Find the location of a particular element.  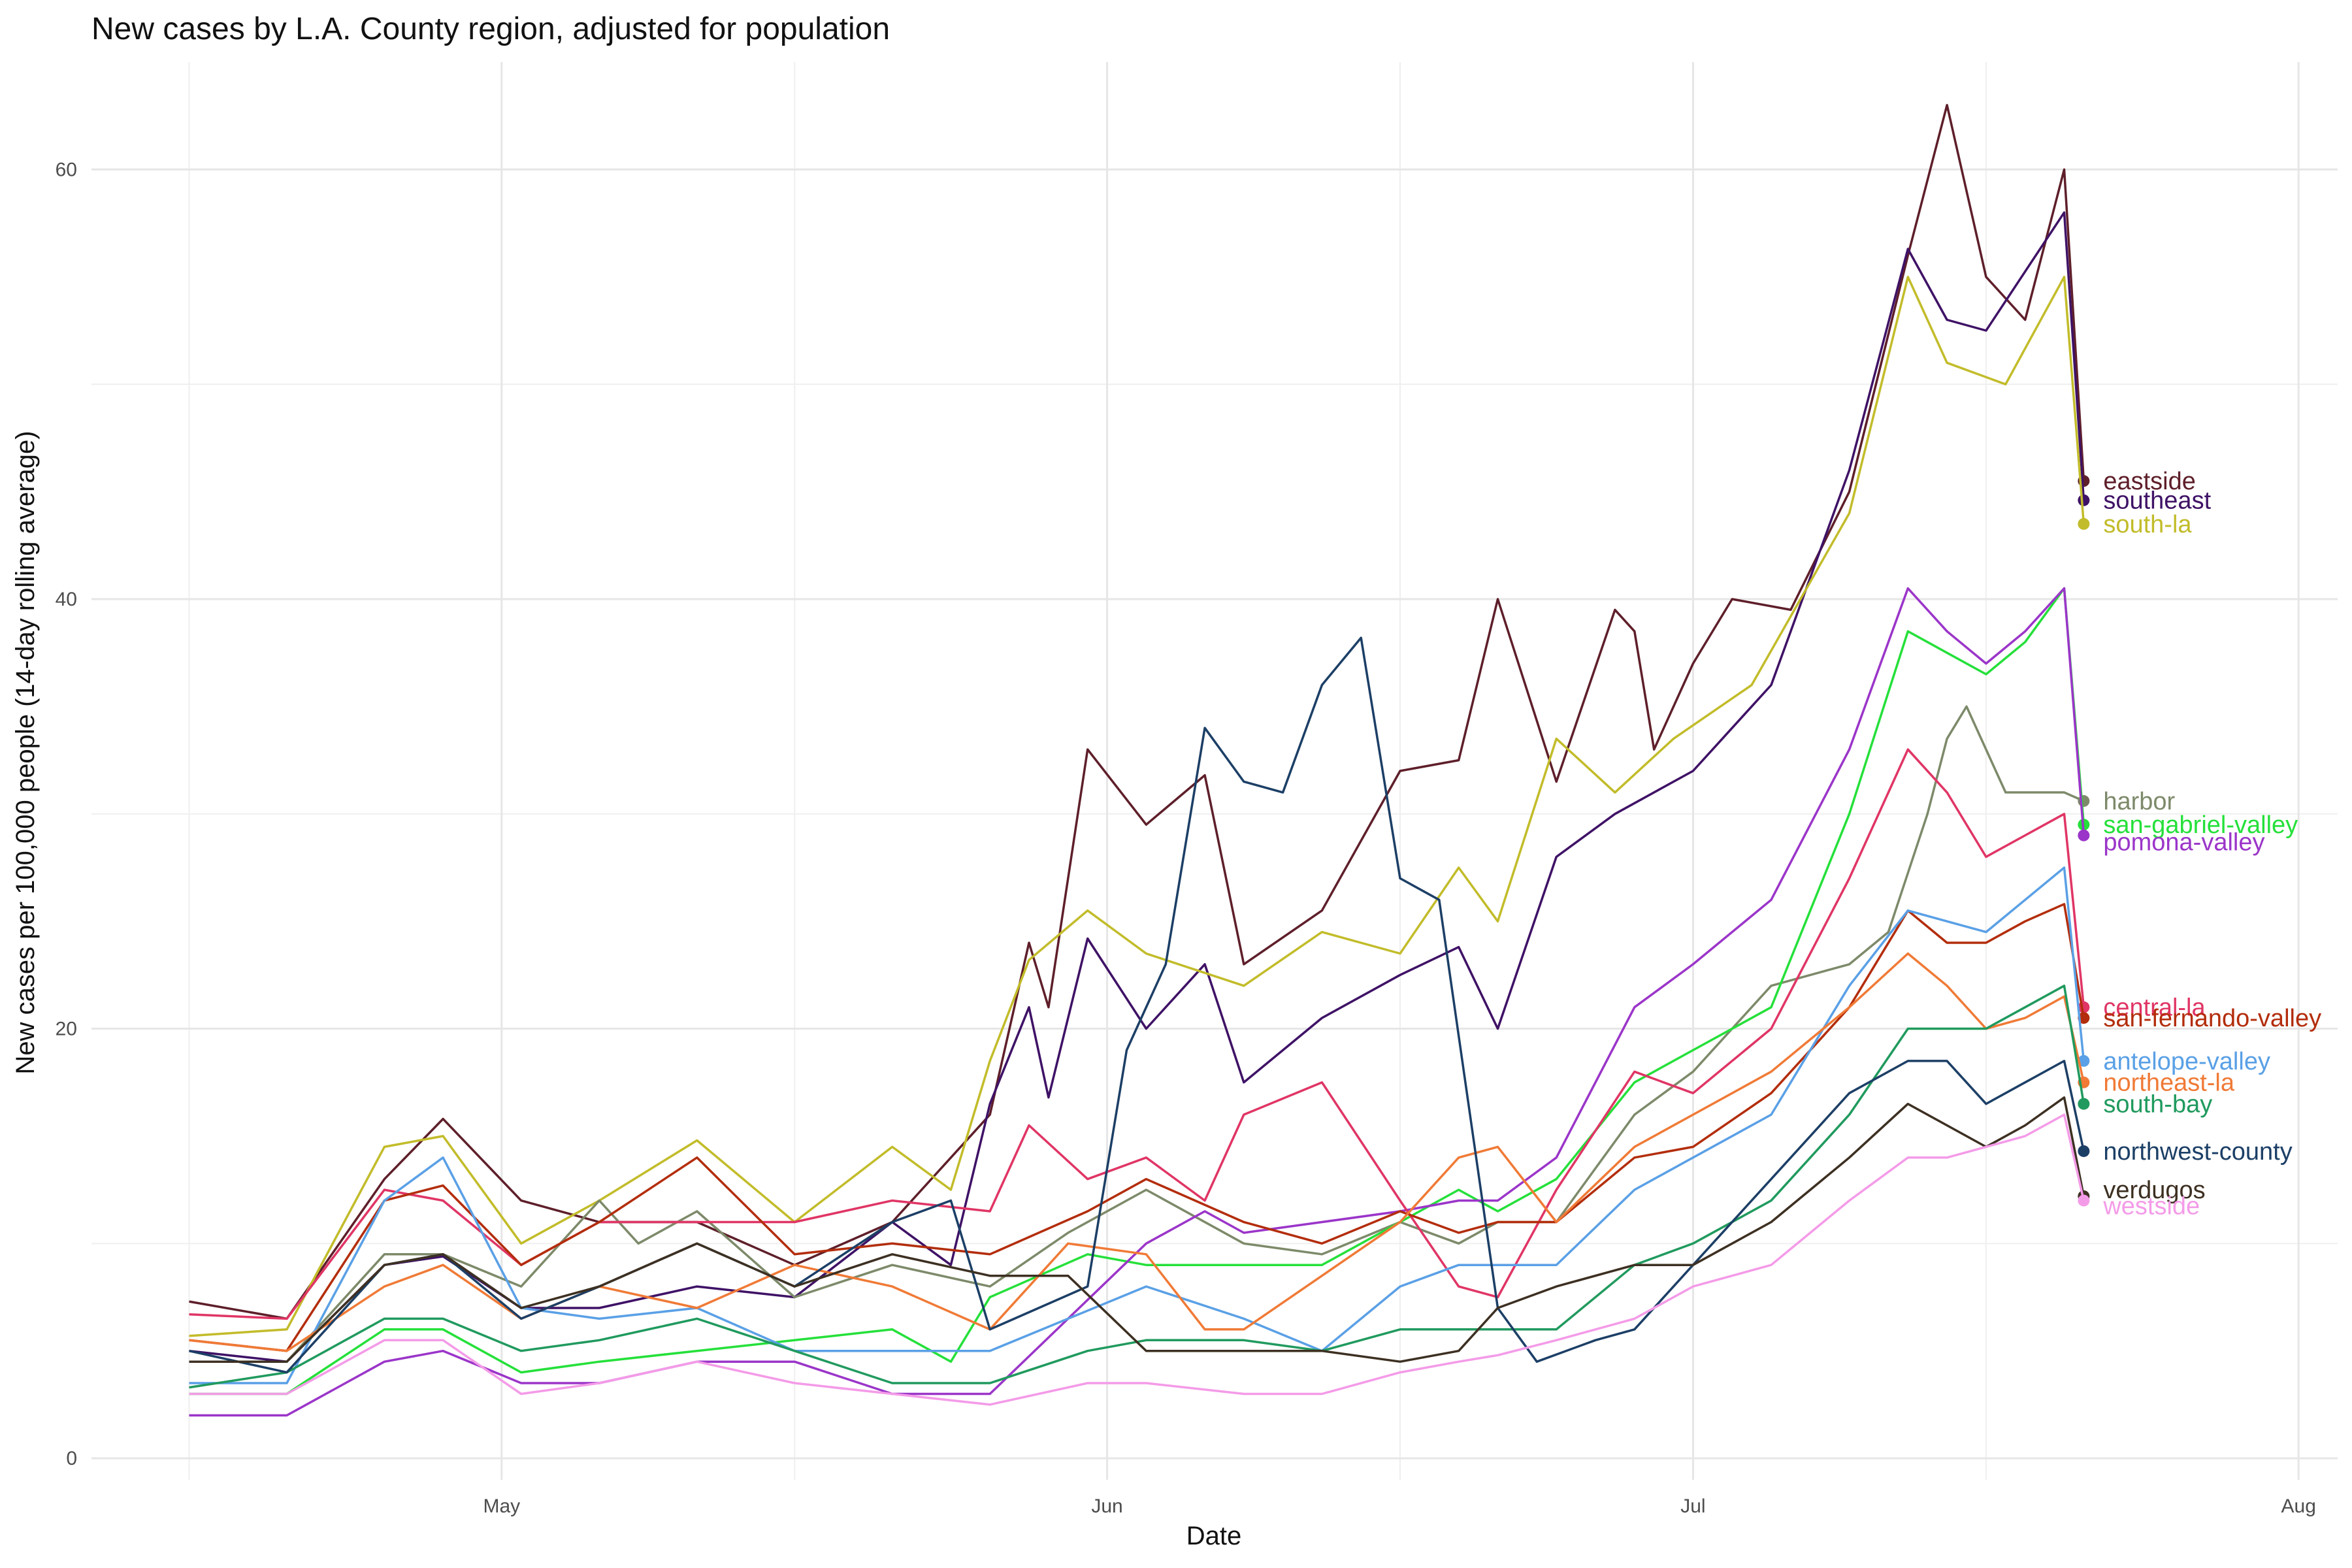

x-axis-title: Date is located at coordinates (1214, 1536).